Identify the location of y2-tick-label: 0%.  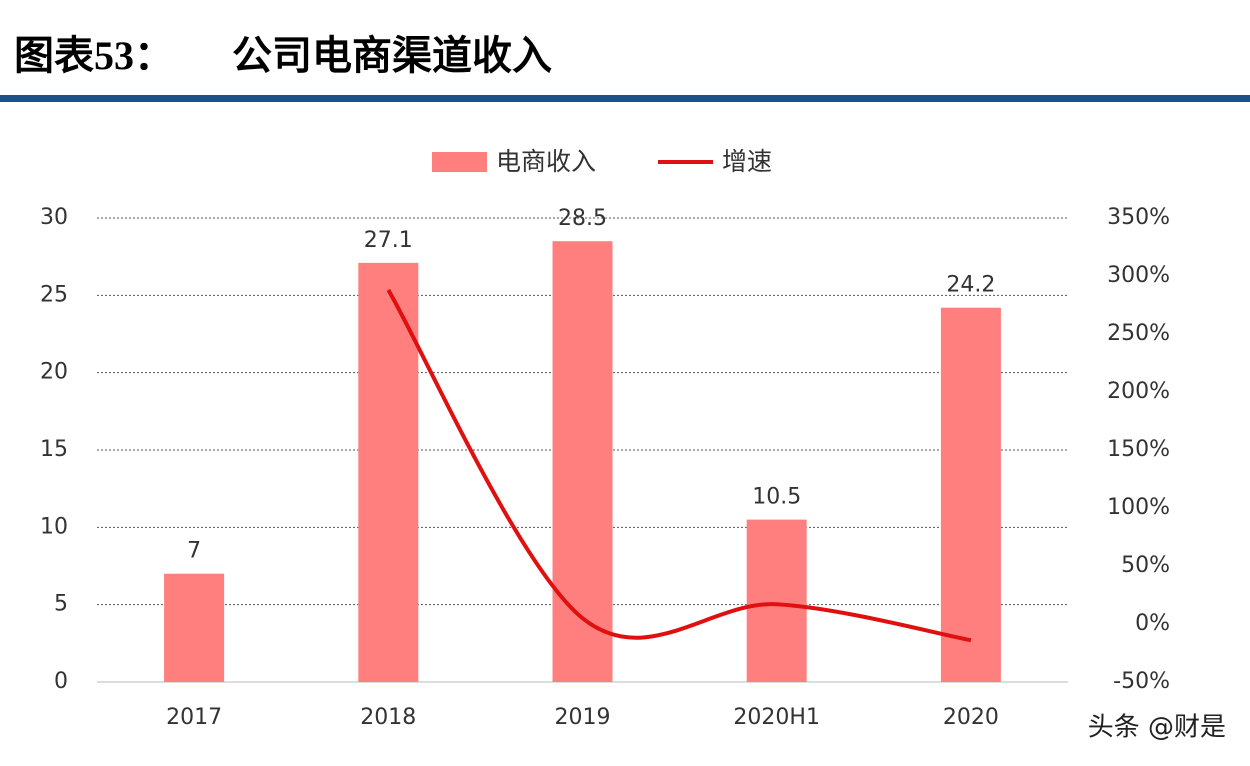
(1152, 623).